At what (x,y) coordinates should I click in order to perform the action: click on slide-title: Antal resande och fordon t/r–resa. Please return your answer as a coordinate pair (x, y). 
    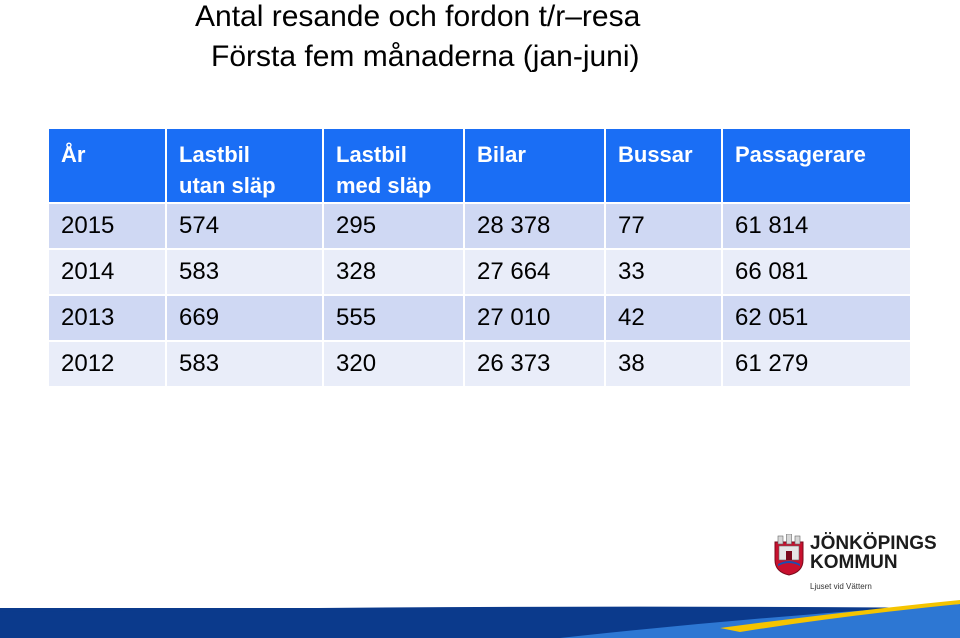
    Looking at the image, I should click on (418, 16).